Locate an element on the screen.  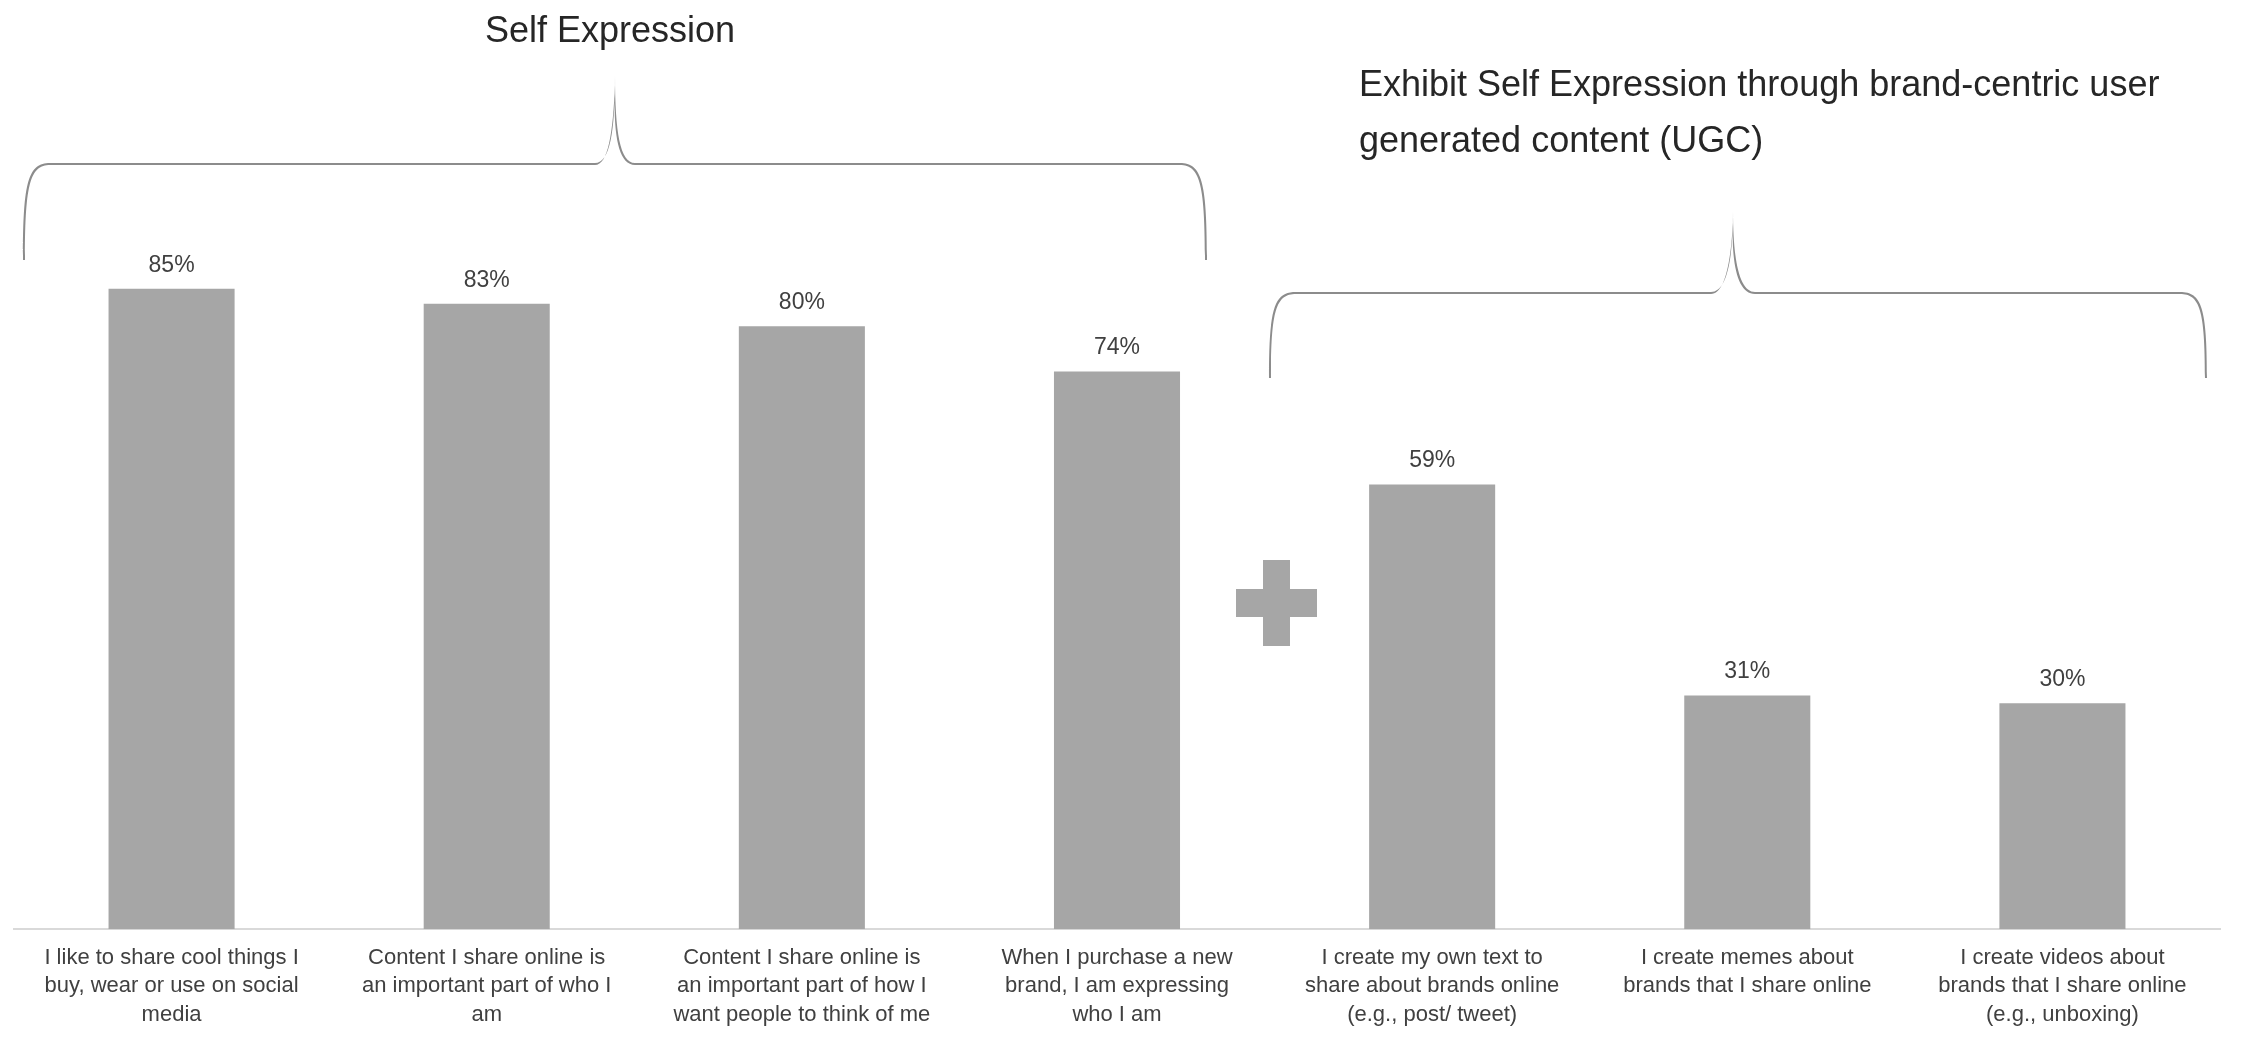
x-tick-label: Content I share online is an important part of who I am is located at coordinates (486, 984).